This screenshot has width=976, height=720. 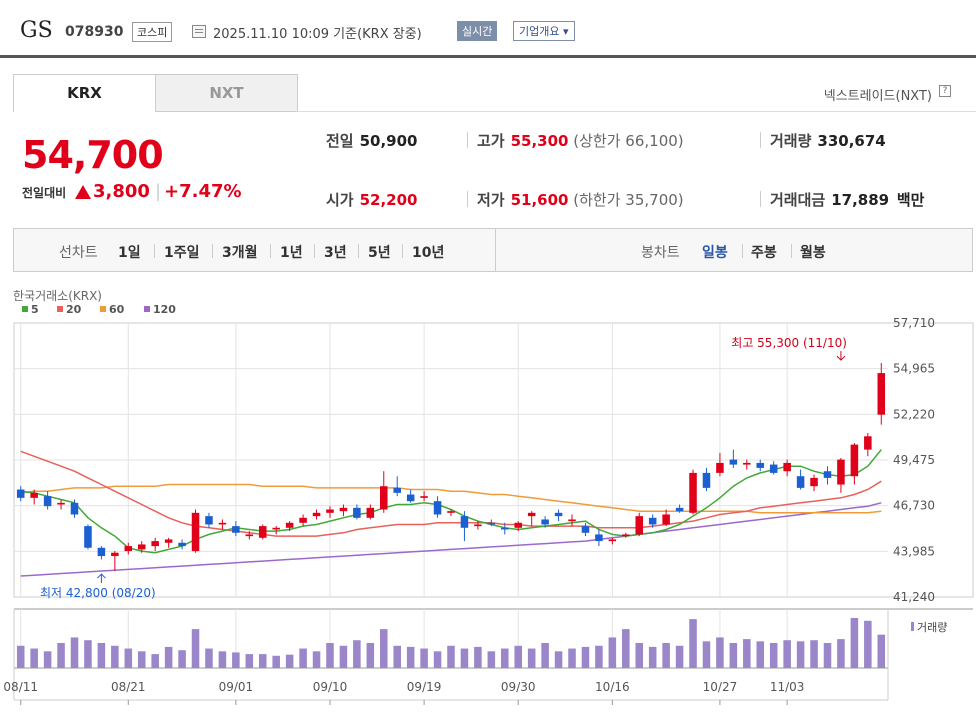 What do you see at coordinates (914, 597) in the screenshot?
I see `y-tick-label: 41,240` at bounding box center [914, 597].